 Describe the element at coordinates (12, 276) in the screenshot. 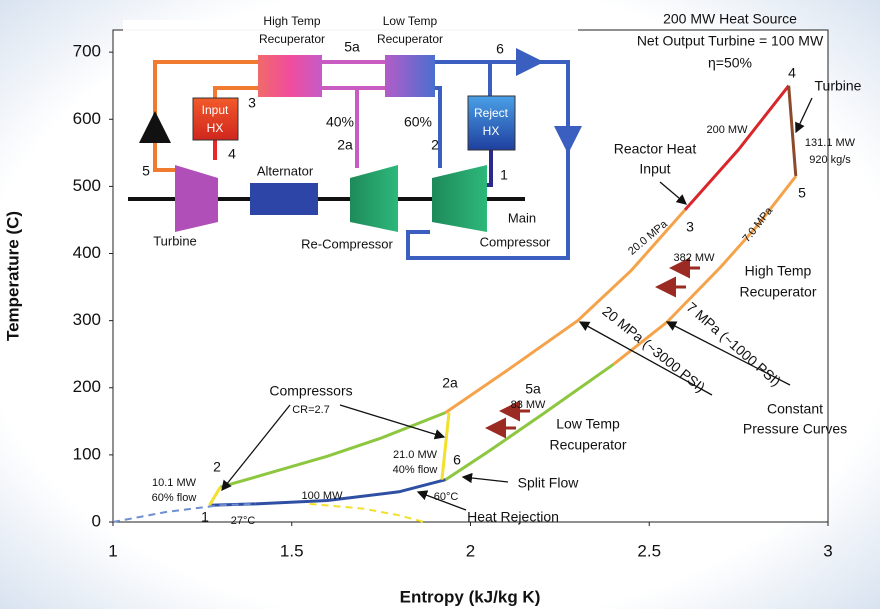

I see `y-axis-label: Temperature (C)` at that location.